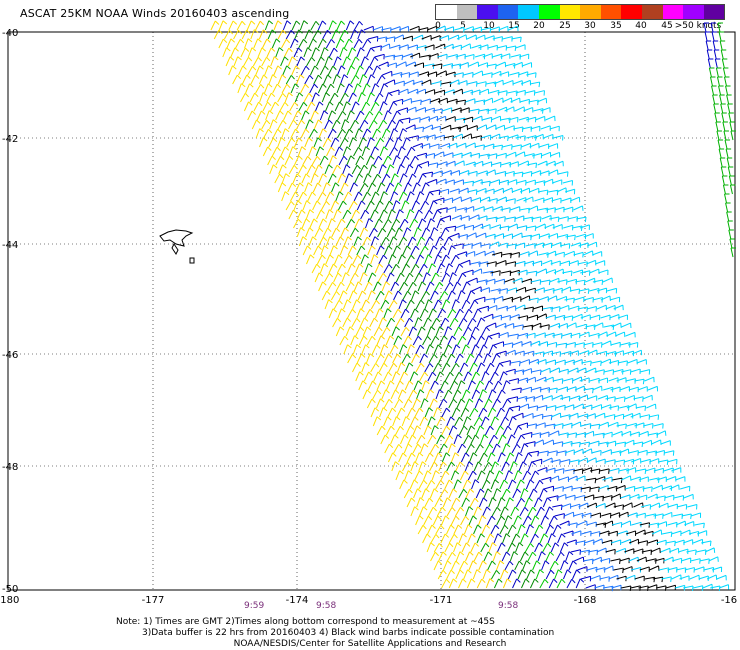 This screenshot has height=650, width=740. What do you see at coordinates (729, 600) in the screenshot?
I see `longitude-tick-label: -16` at bounding box center [729, 600].